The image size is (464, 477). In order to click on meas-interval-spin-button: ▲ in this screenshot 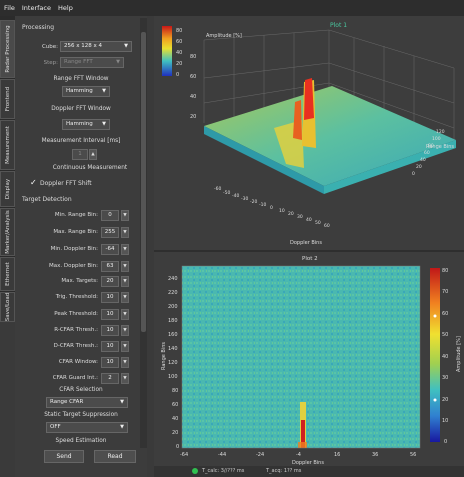, I will do `click(93, 154)`.